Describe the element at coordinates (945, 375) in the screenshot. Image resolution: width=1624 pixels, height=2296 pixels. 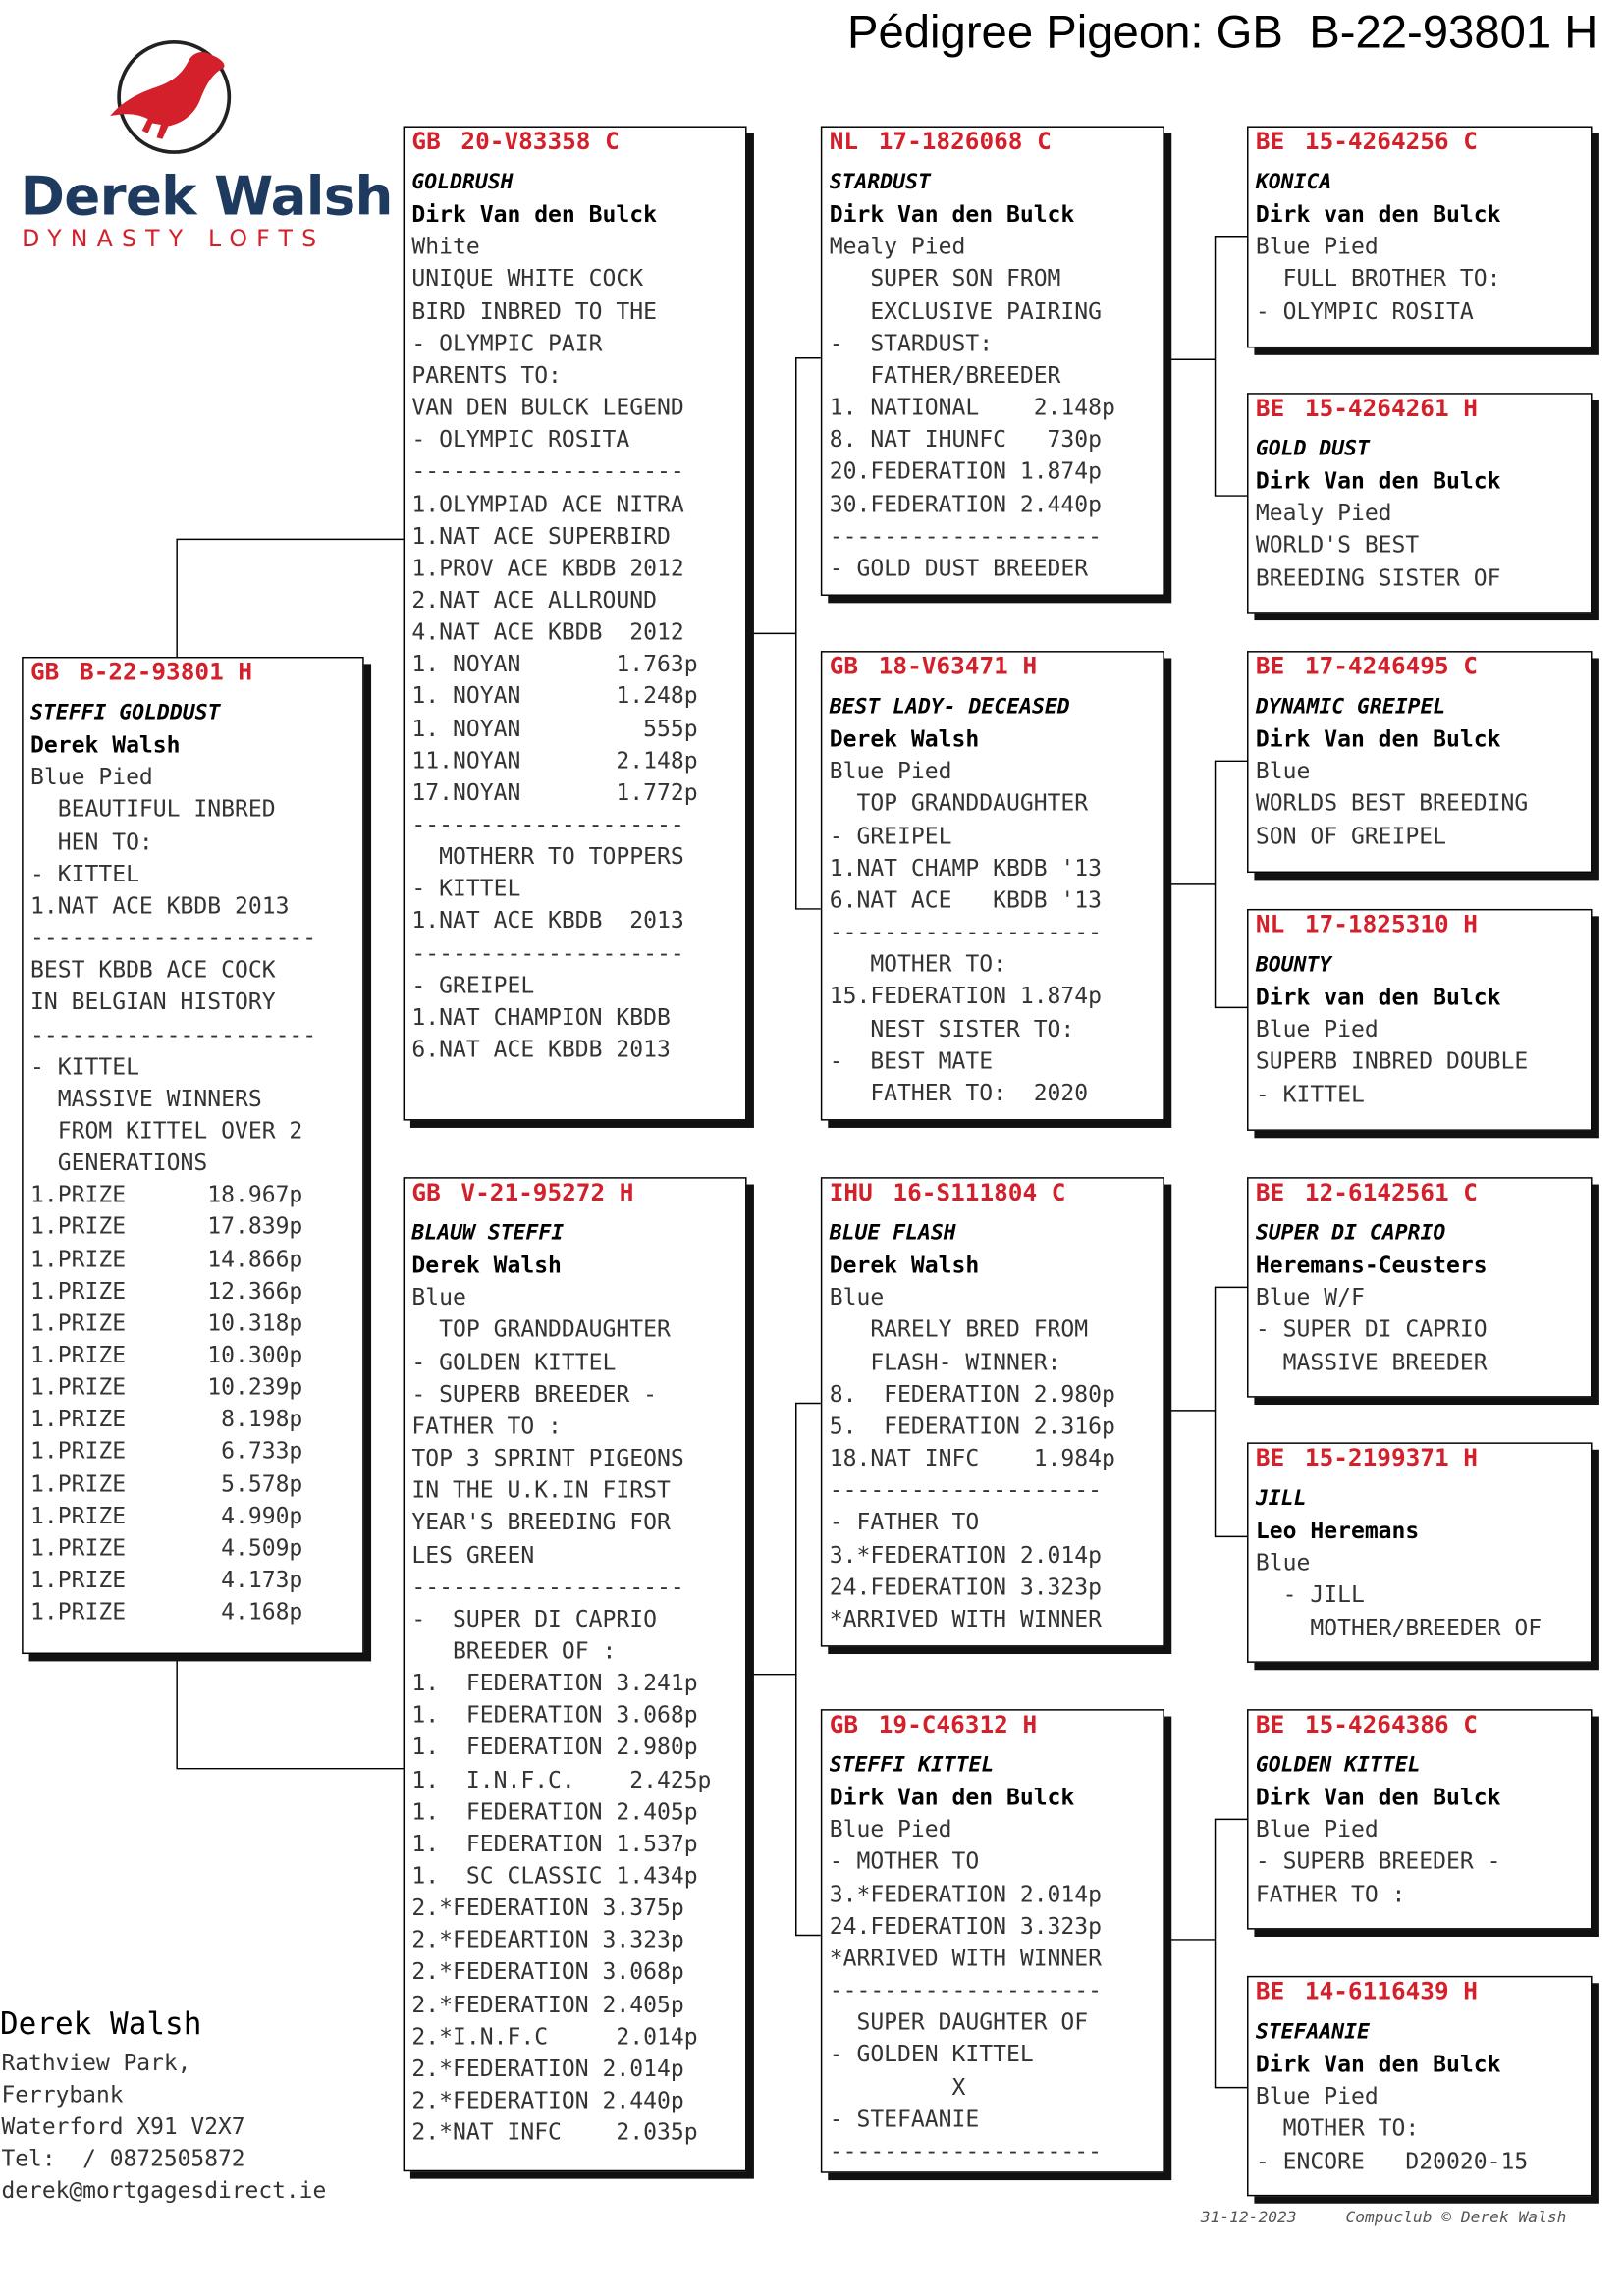
I see `info-line: FATHER/BREEDER` at that location.